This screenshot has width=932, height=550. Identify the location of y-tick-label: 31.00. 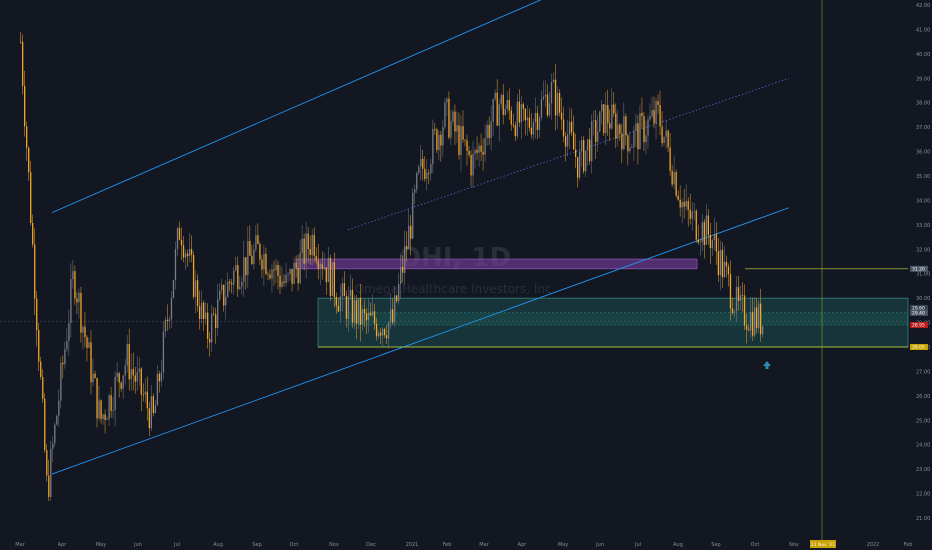
(923, 275).